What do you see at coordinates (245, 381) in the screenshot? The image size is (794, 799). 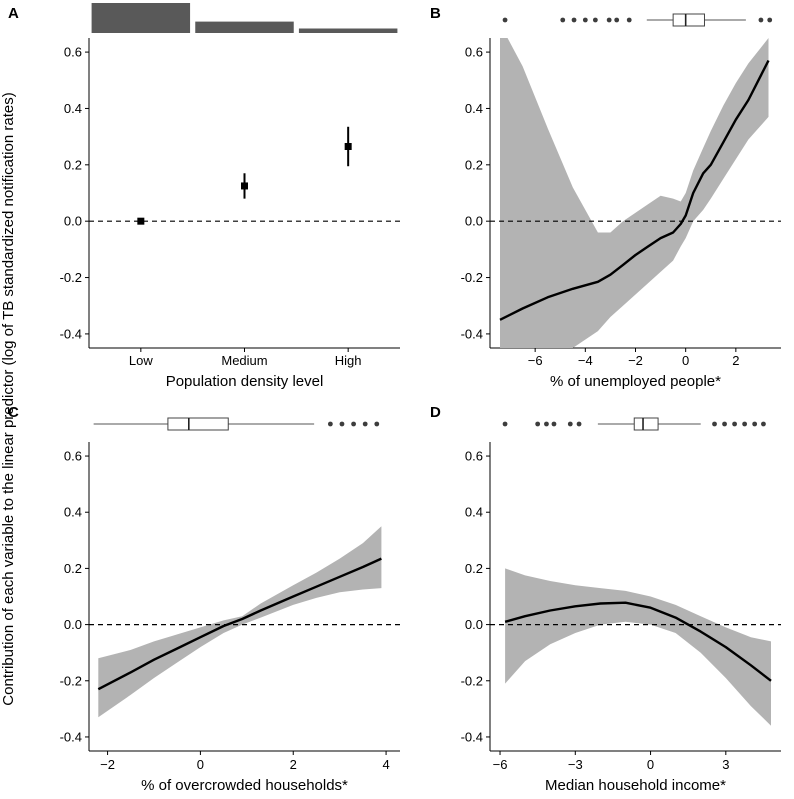 I see `x-axis-title: Population density level` at bounding box center [245, 381].